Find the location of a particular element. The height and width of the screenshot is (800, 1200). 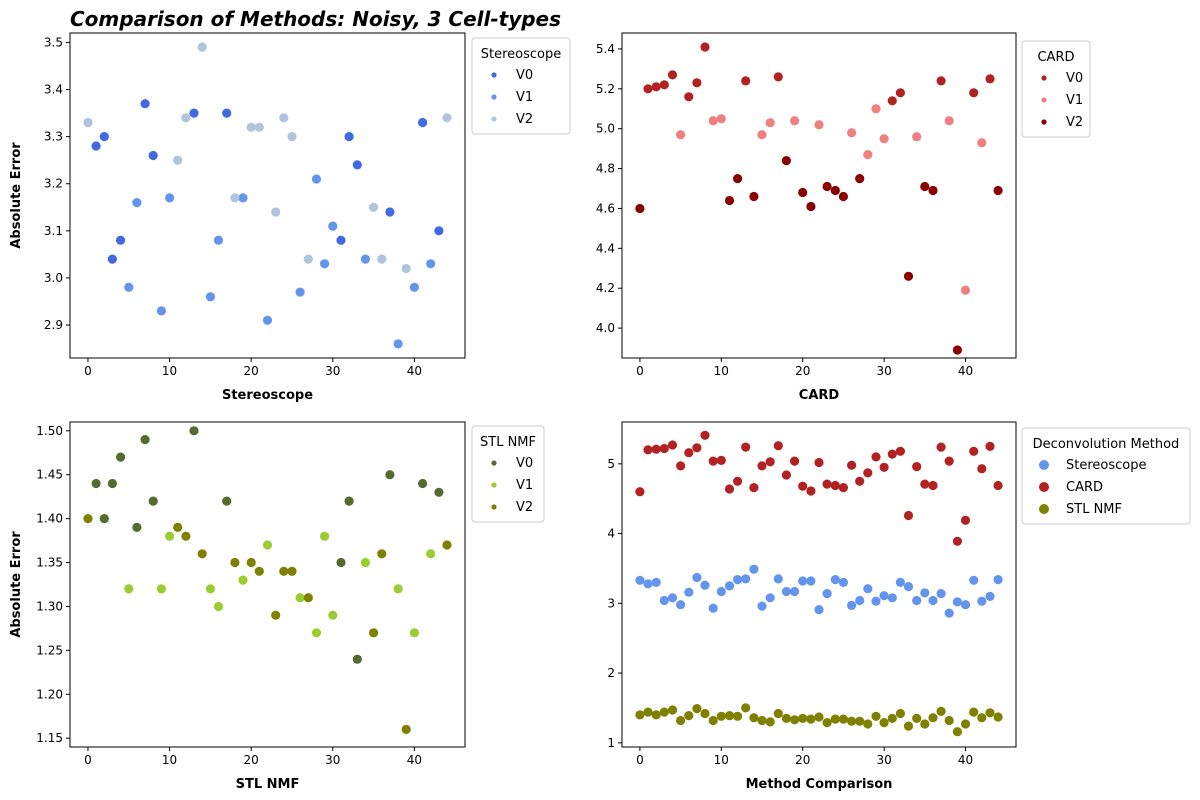

legend-entry-label: V1 is located at coordinates (1074, 100).